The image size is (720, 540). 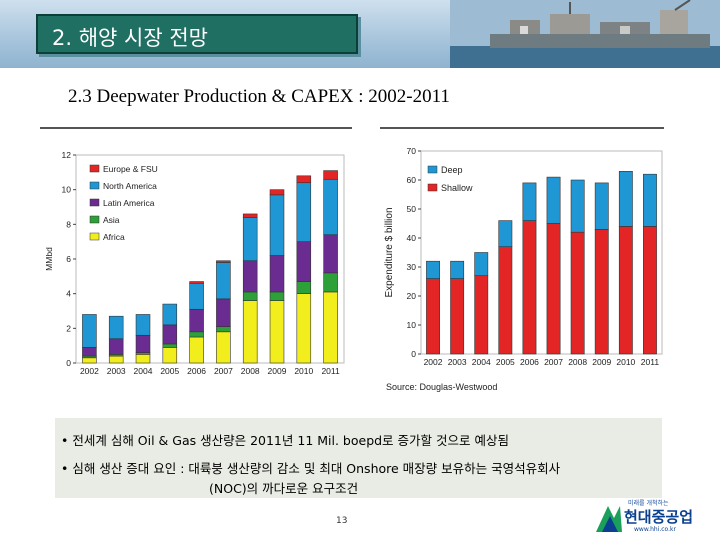 I want to click on page-number: 13, so click(x=342, y=521).